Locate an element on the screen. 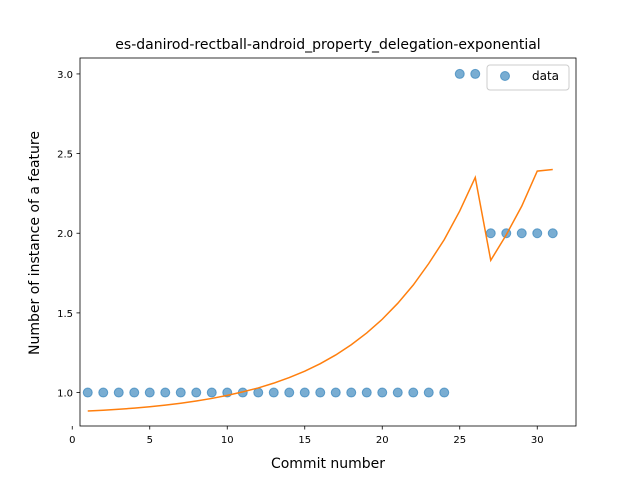 The height and width of the screenshot is (480, 640). y-tick-label: 1.0 is located at coordinates (65, 394).